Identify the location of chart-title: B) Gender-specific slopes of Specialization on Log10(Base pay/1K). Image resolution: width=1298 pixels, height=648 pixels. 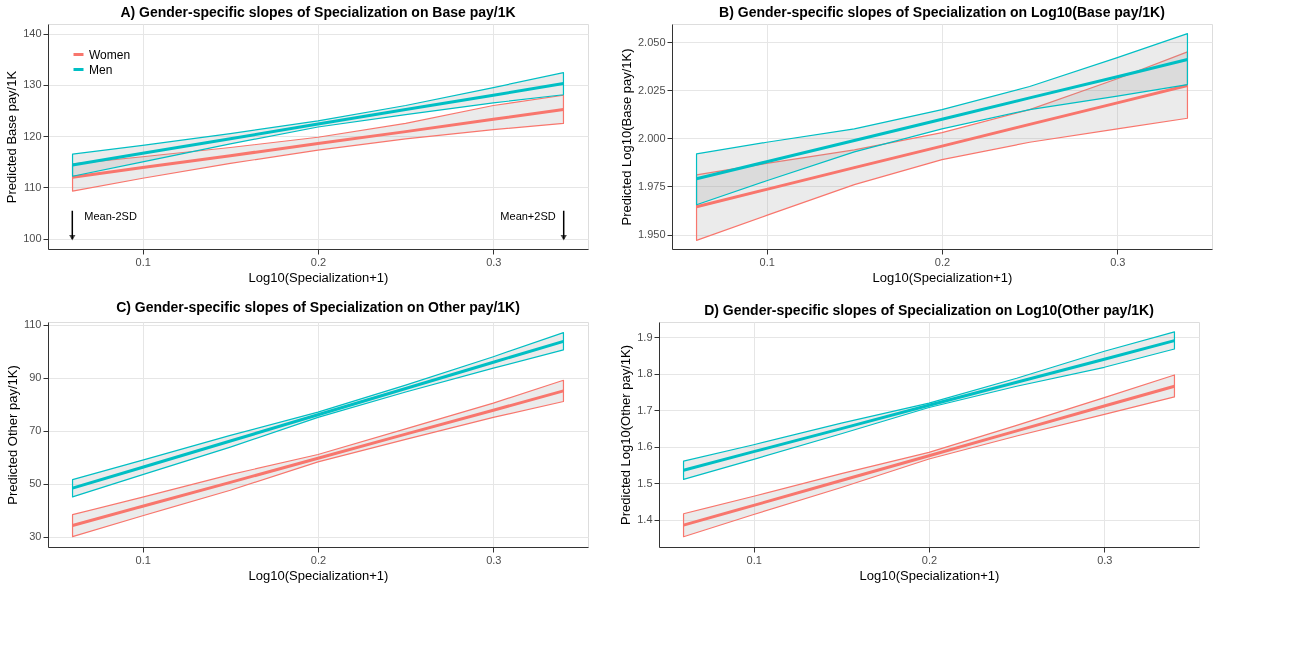
(942, 12).